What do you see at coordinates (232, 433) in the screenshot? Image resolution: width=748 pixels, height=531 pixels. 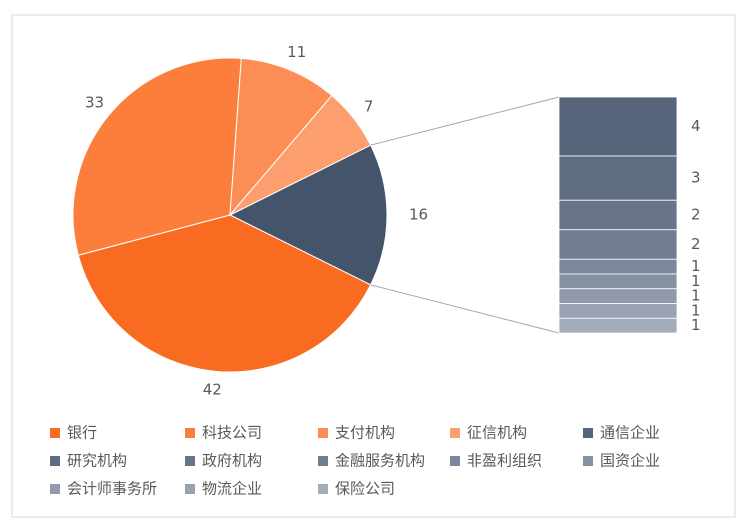 I see `legend-label: 科技公司` at bounding box center [232, 433].